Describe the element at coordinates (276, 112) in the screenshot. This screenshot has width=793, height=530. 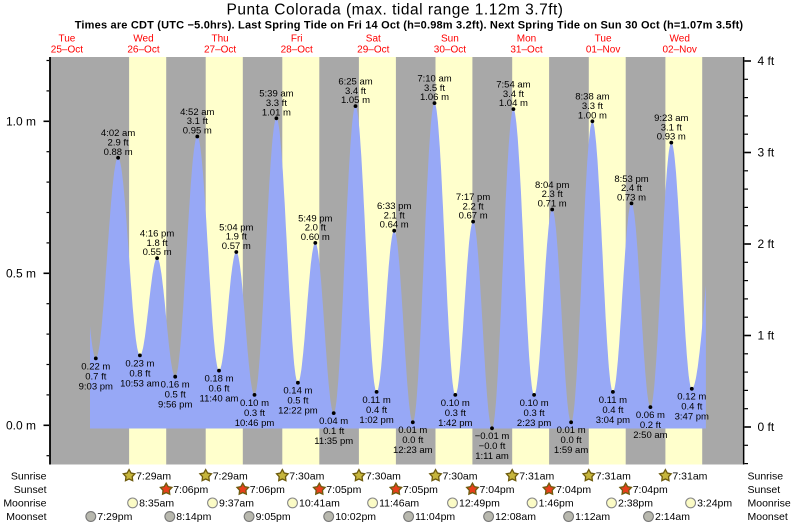
I see `svg-text: 1.01 m` at that location.